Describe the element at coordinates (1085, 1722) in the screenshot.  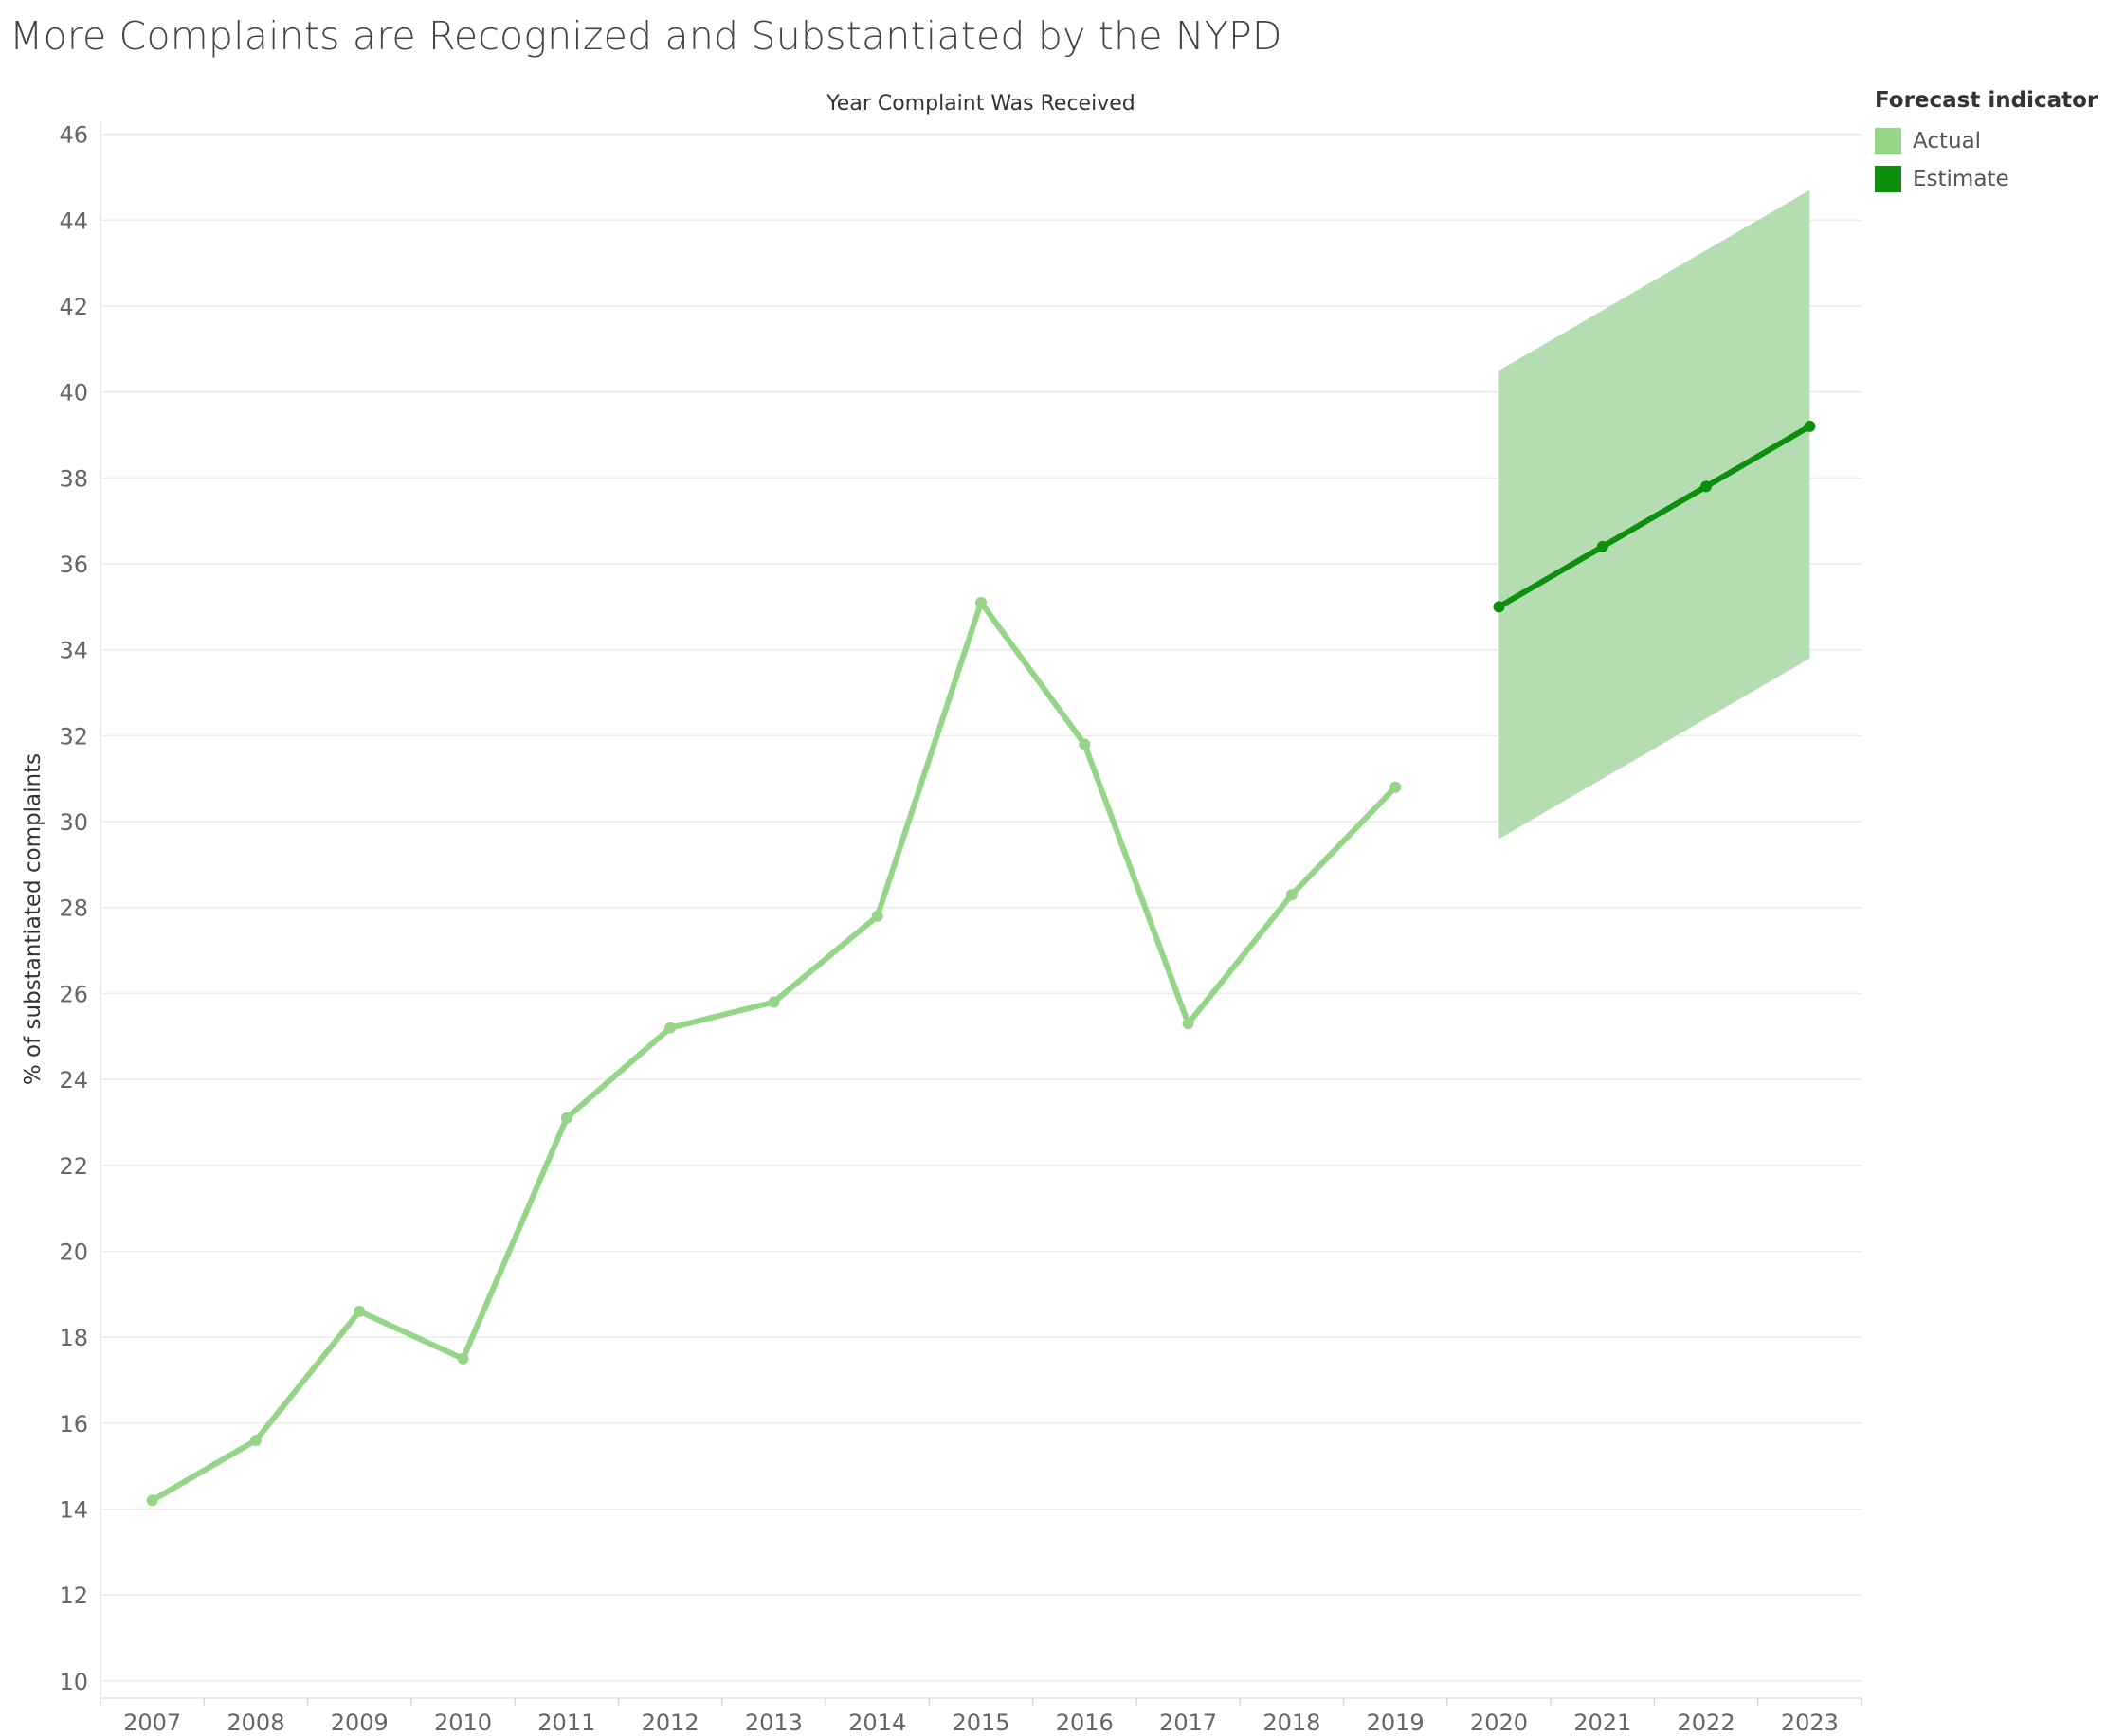
I see `x-tick-label: 2016` at that location.